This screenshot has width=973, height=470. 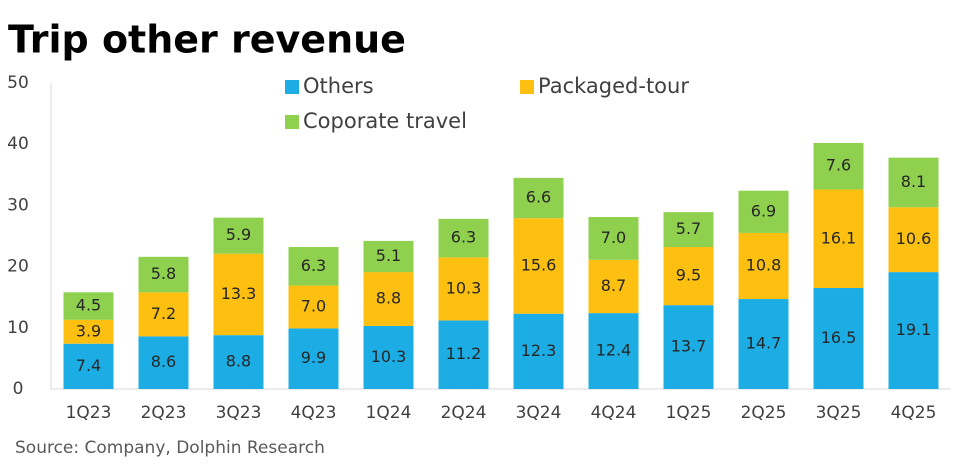 I want to click on x-tick-label: 2Q25, so click(x=764, y=413).